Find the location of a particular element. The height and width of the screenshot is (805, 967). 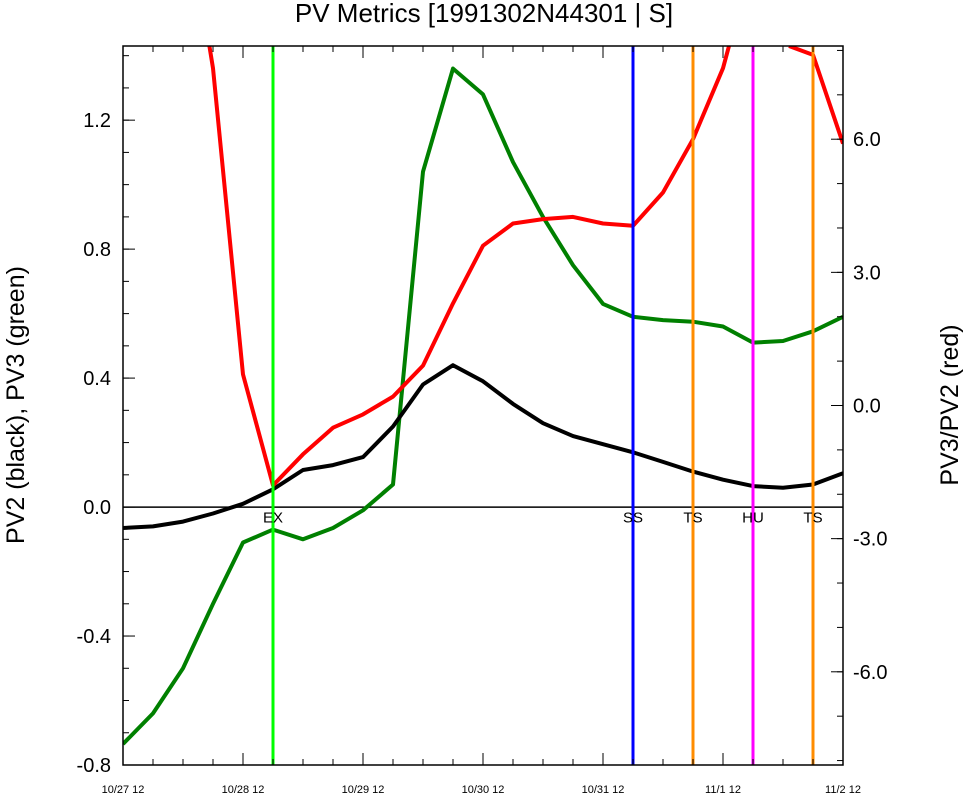

y-right-tick-label: 3.0 is located at coordinates (867, 273).